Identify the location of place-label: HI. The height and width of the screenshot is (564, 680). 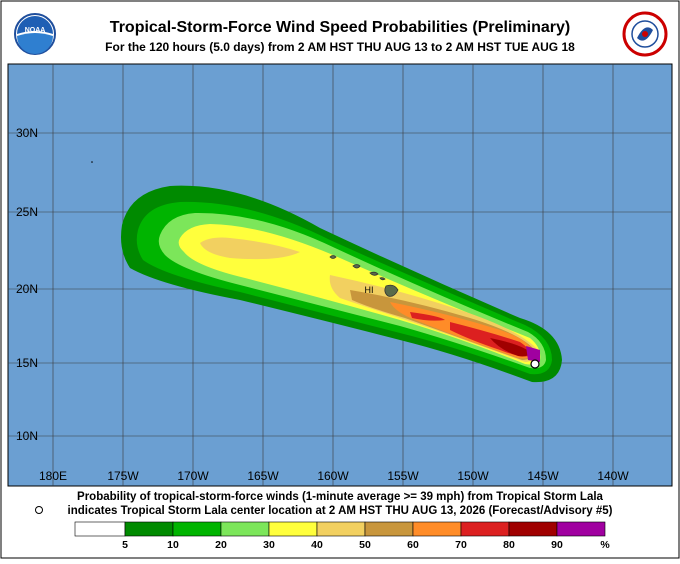
(369, 290).